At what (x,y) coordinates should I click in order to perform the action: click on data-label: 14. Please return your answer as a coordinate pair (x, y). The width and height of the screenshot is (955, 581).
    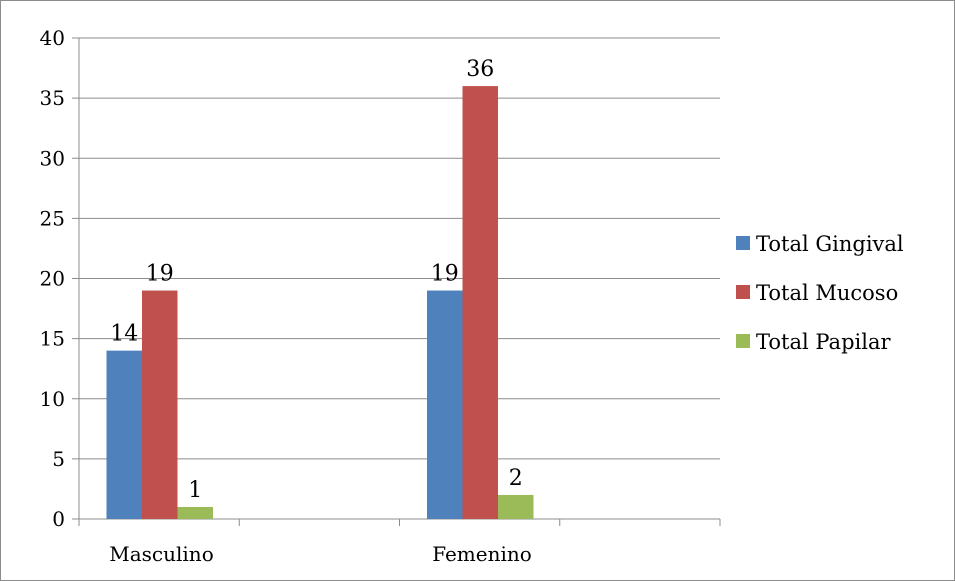
    Looking at the image, I should click on (124, 334).